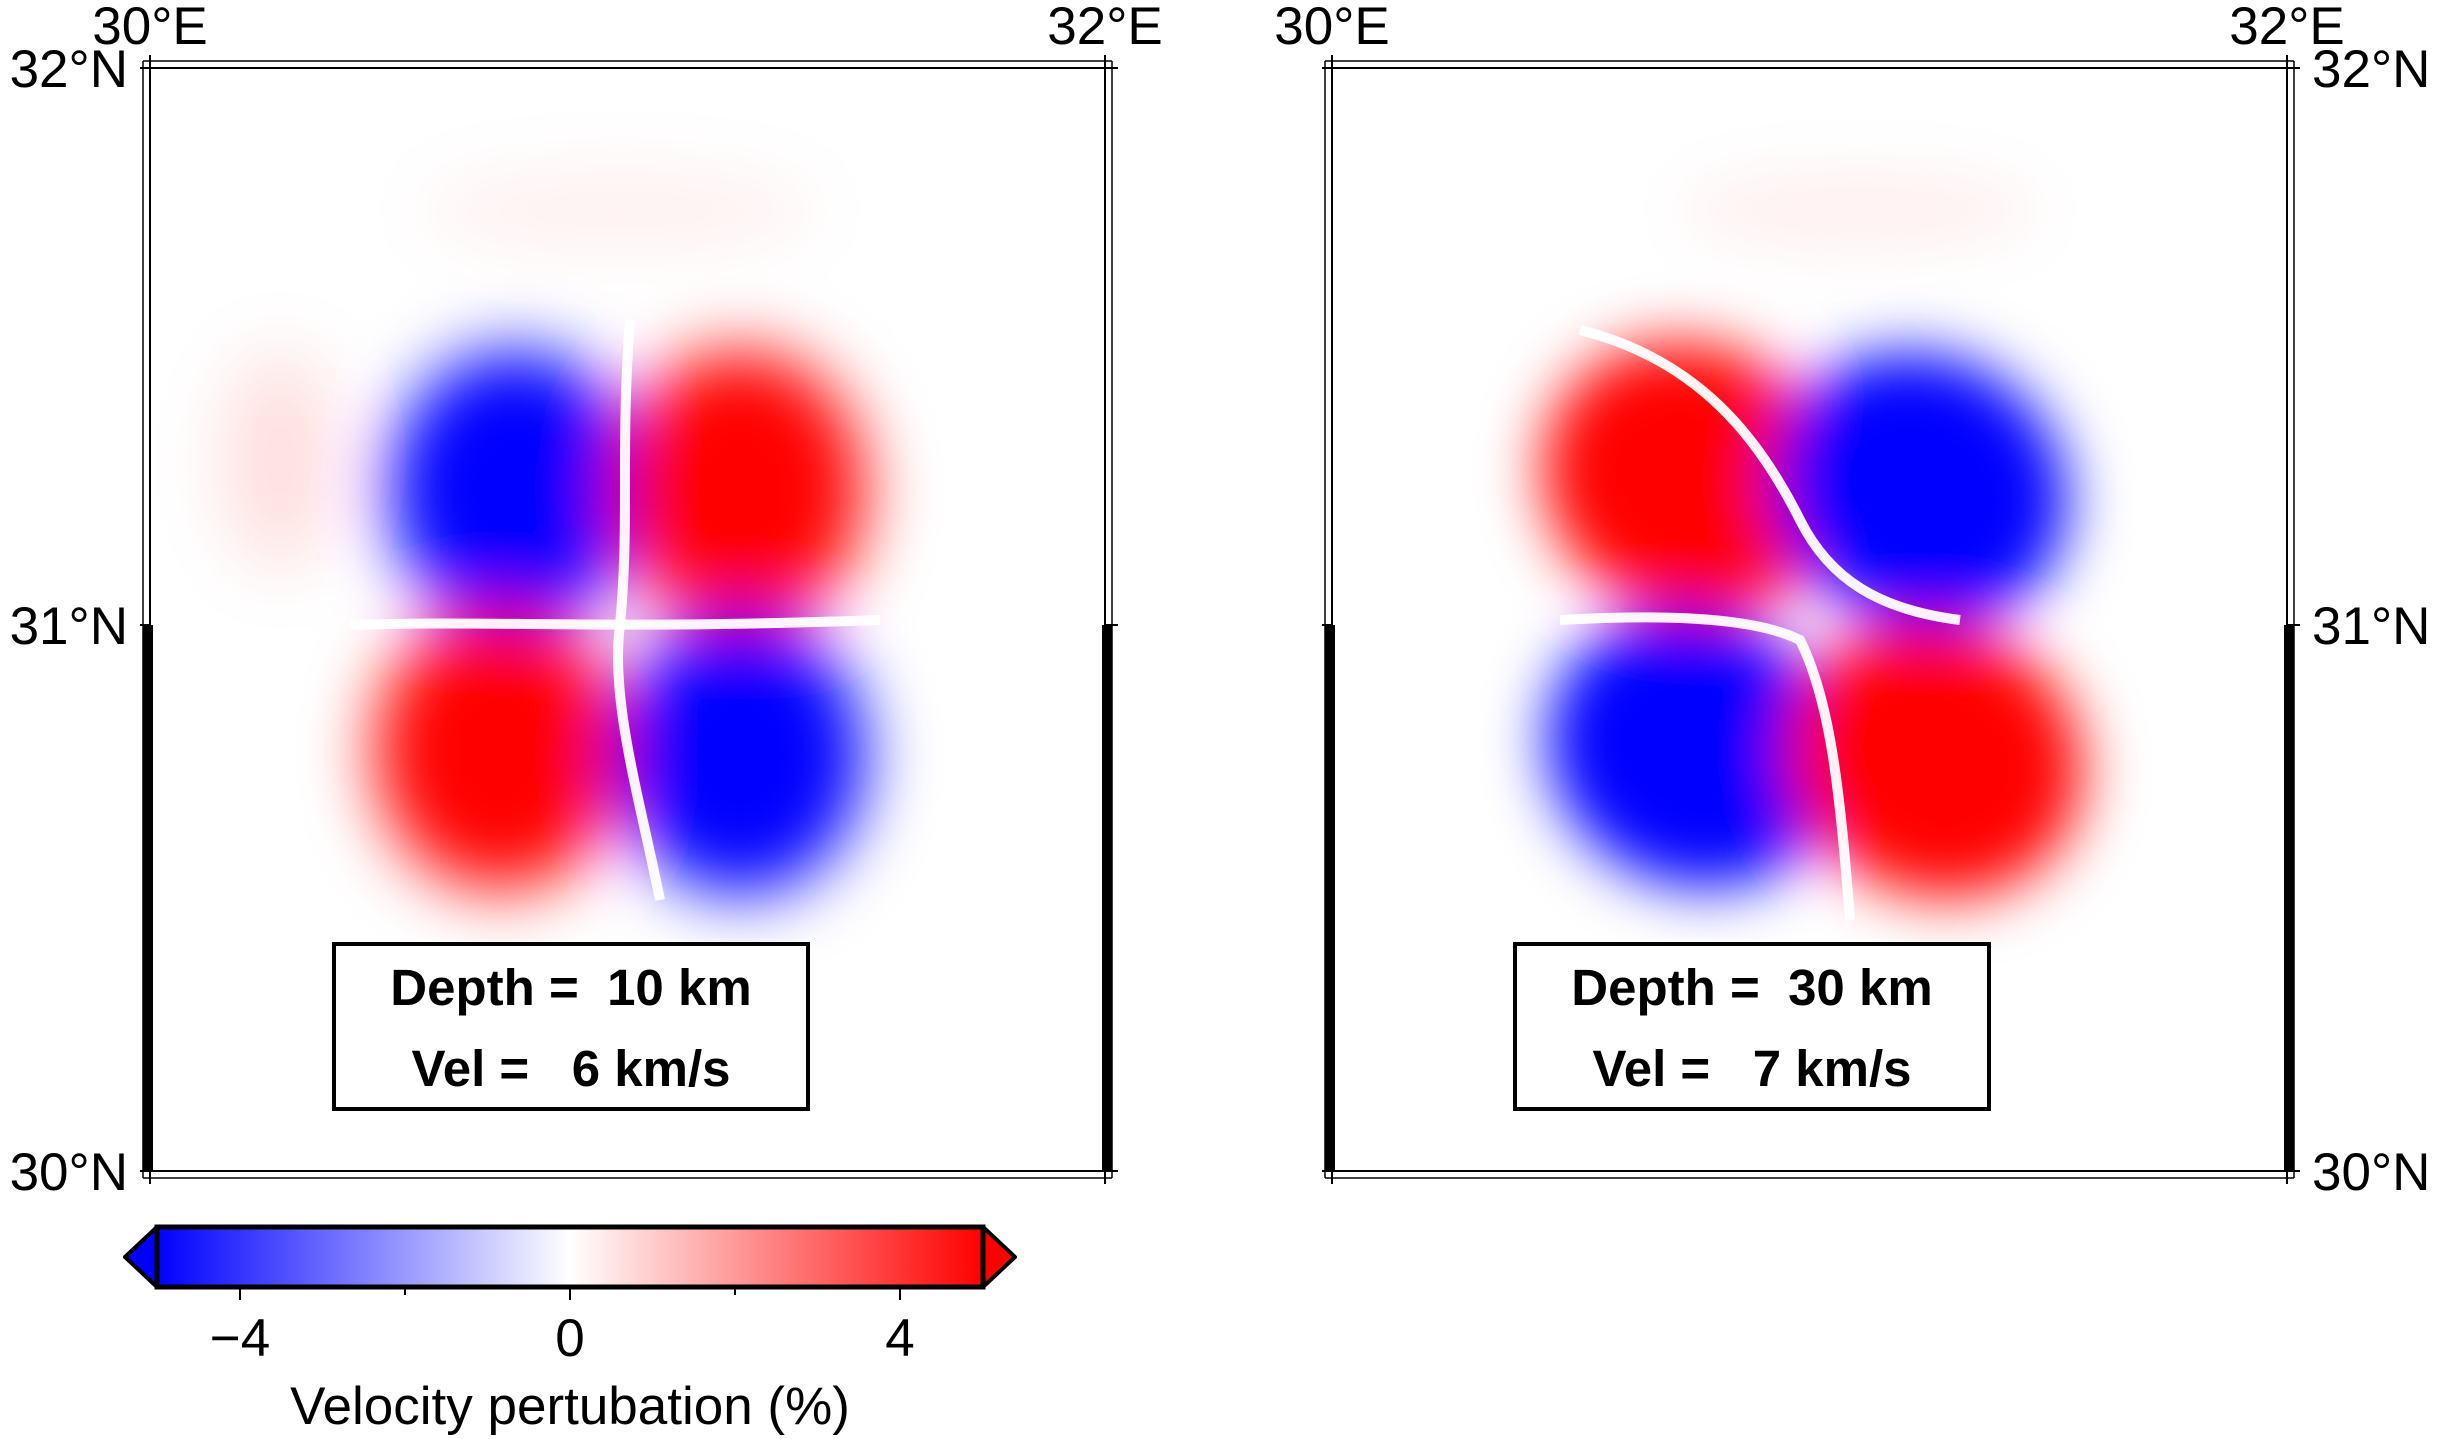 This screenshot has height=1439, width=2439. Describe the element at coordinates (570, 1257) in the screenshot. I see `colorbar-gradient` at that location.